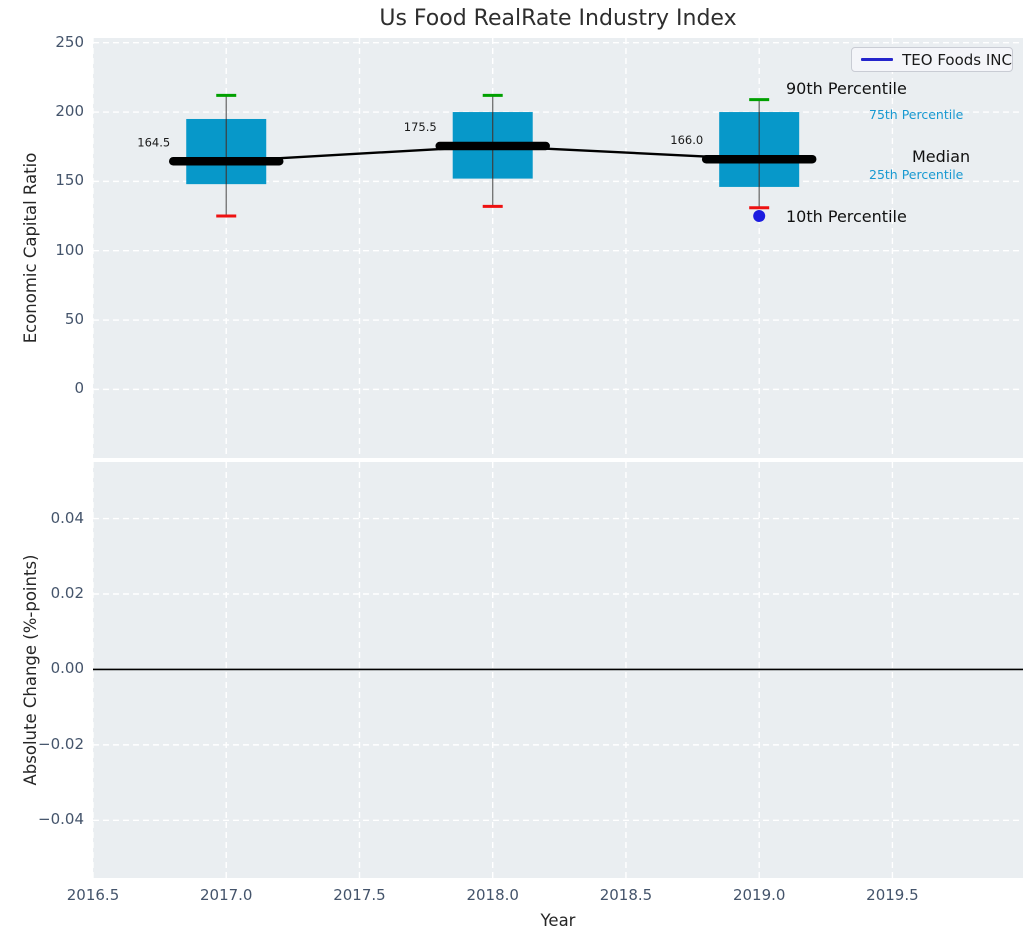 The image size is (1034, 942). What do you see at coordinates (877, 59) in the screenshot?
I see `legend-line-sample` at bounding box center [877, 59].